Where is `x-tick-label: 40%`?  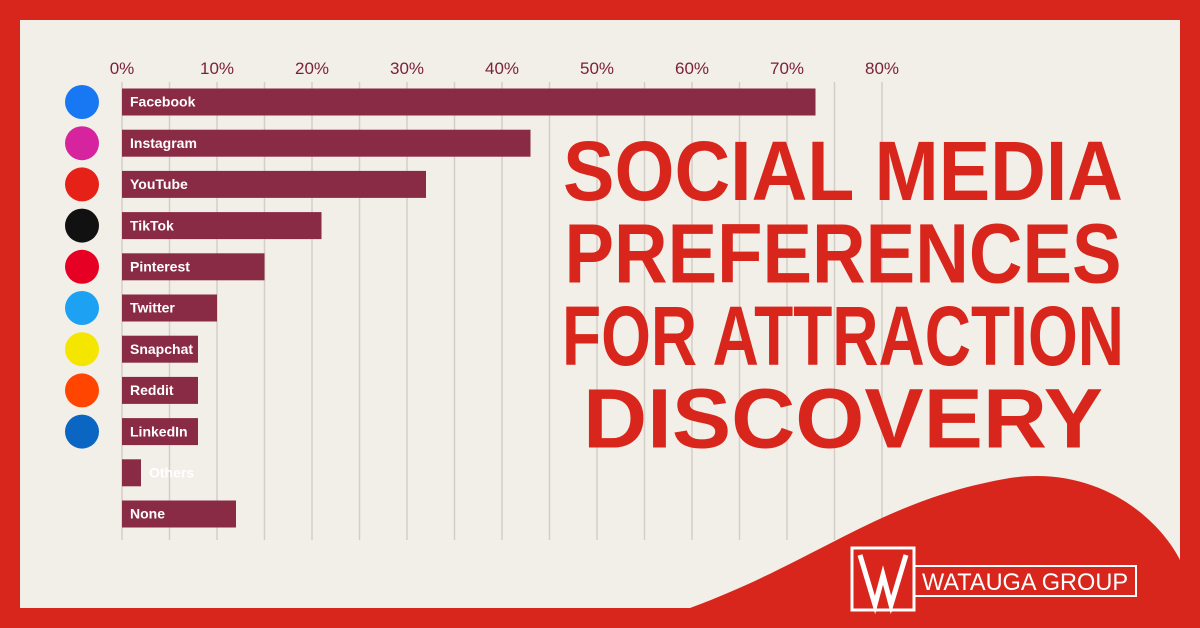 x-tick-label: 40% is located at coordinates (502, 68).